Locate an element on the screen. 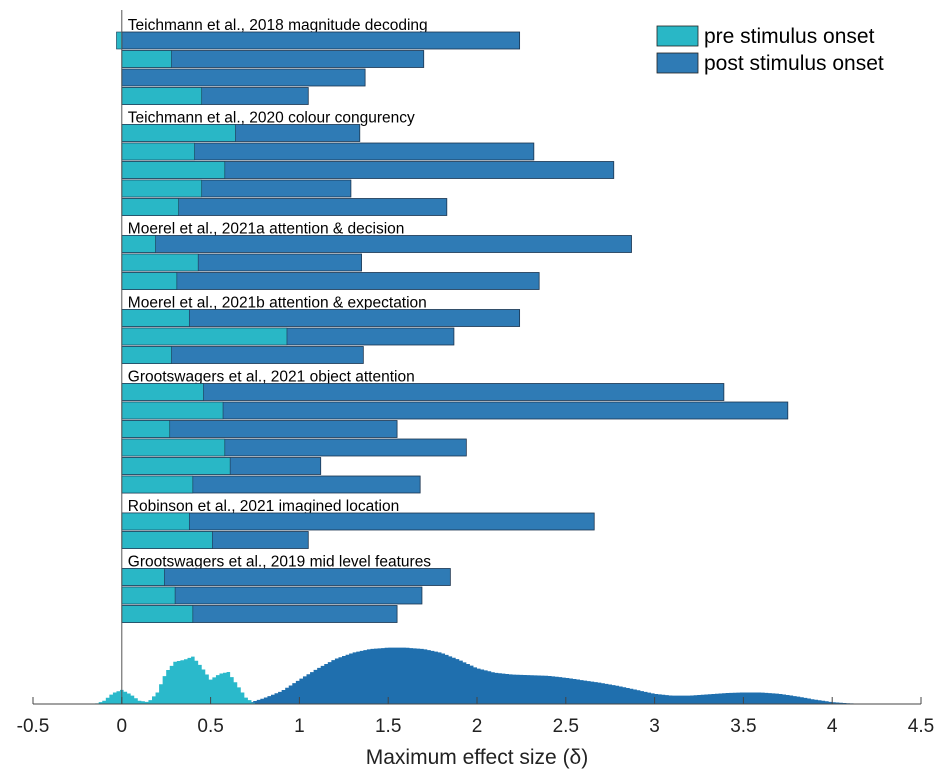 Image resolution: width=938 pixels, height=772 pixels. legend-swatch-pre is located at coordinates (677, 36).